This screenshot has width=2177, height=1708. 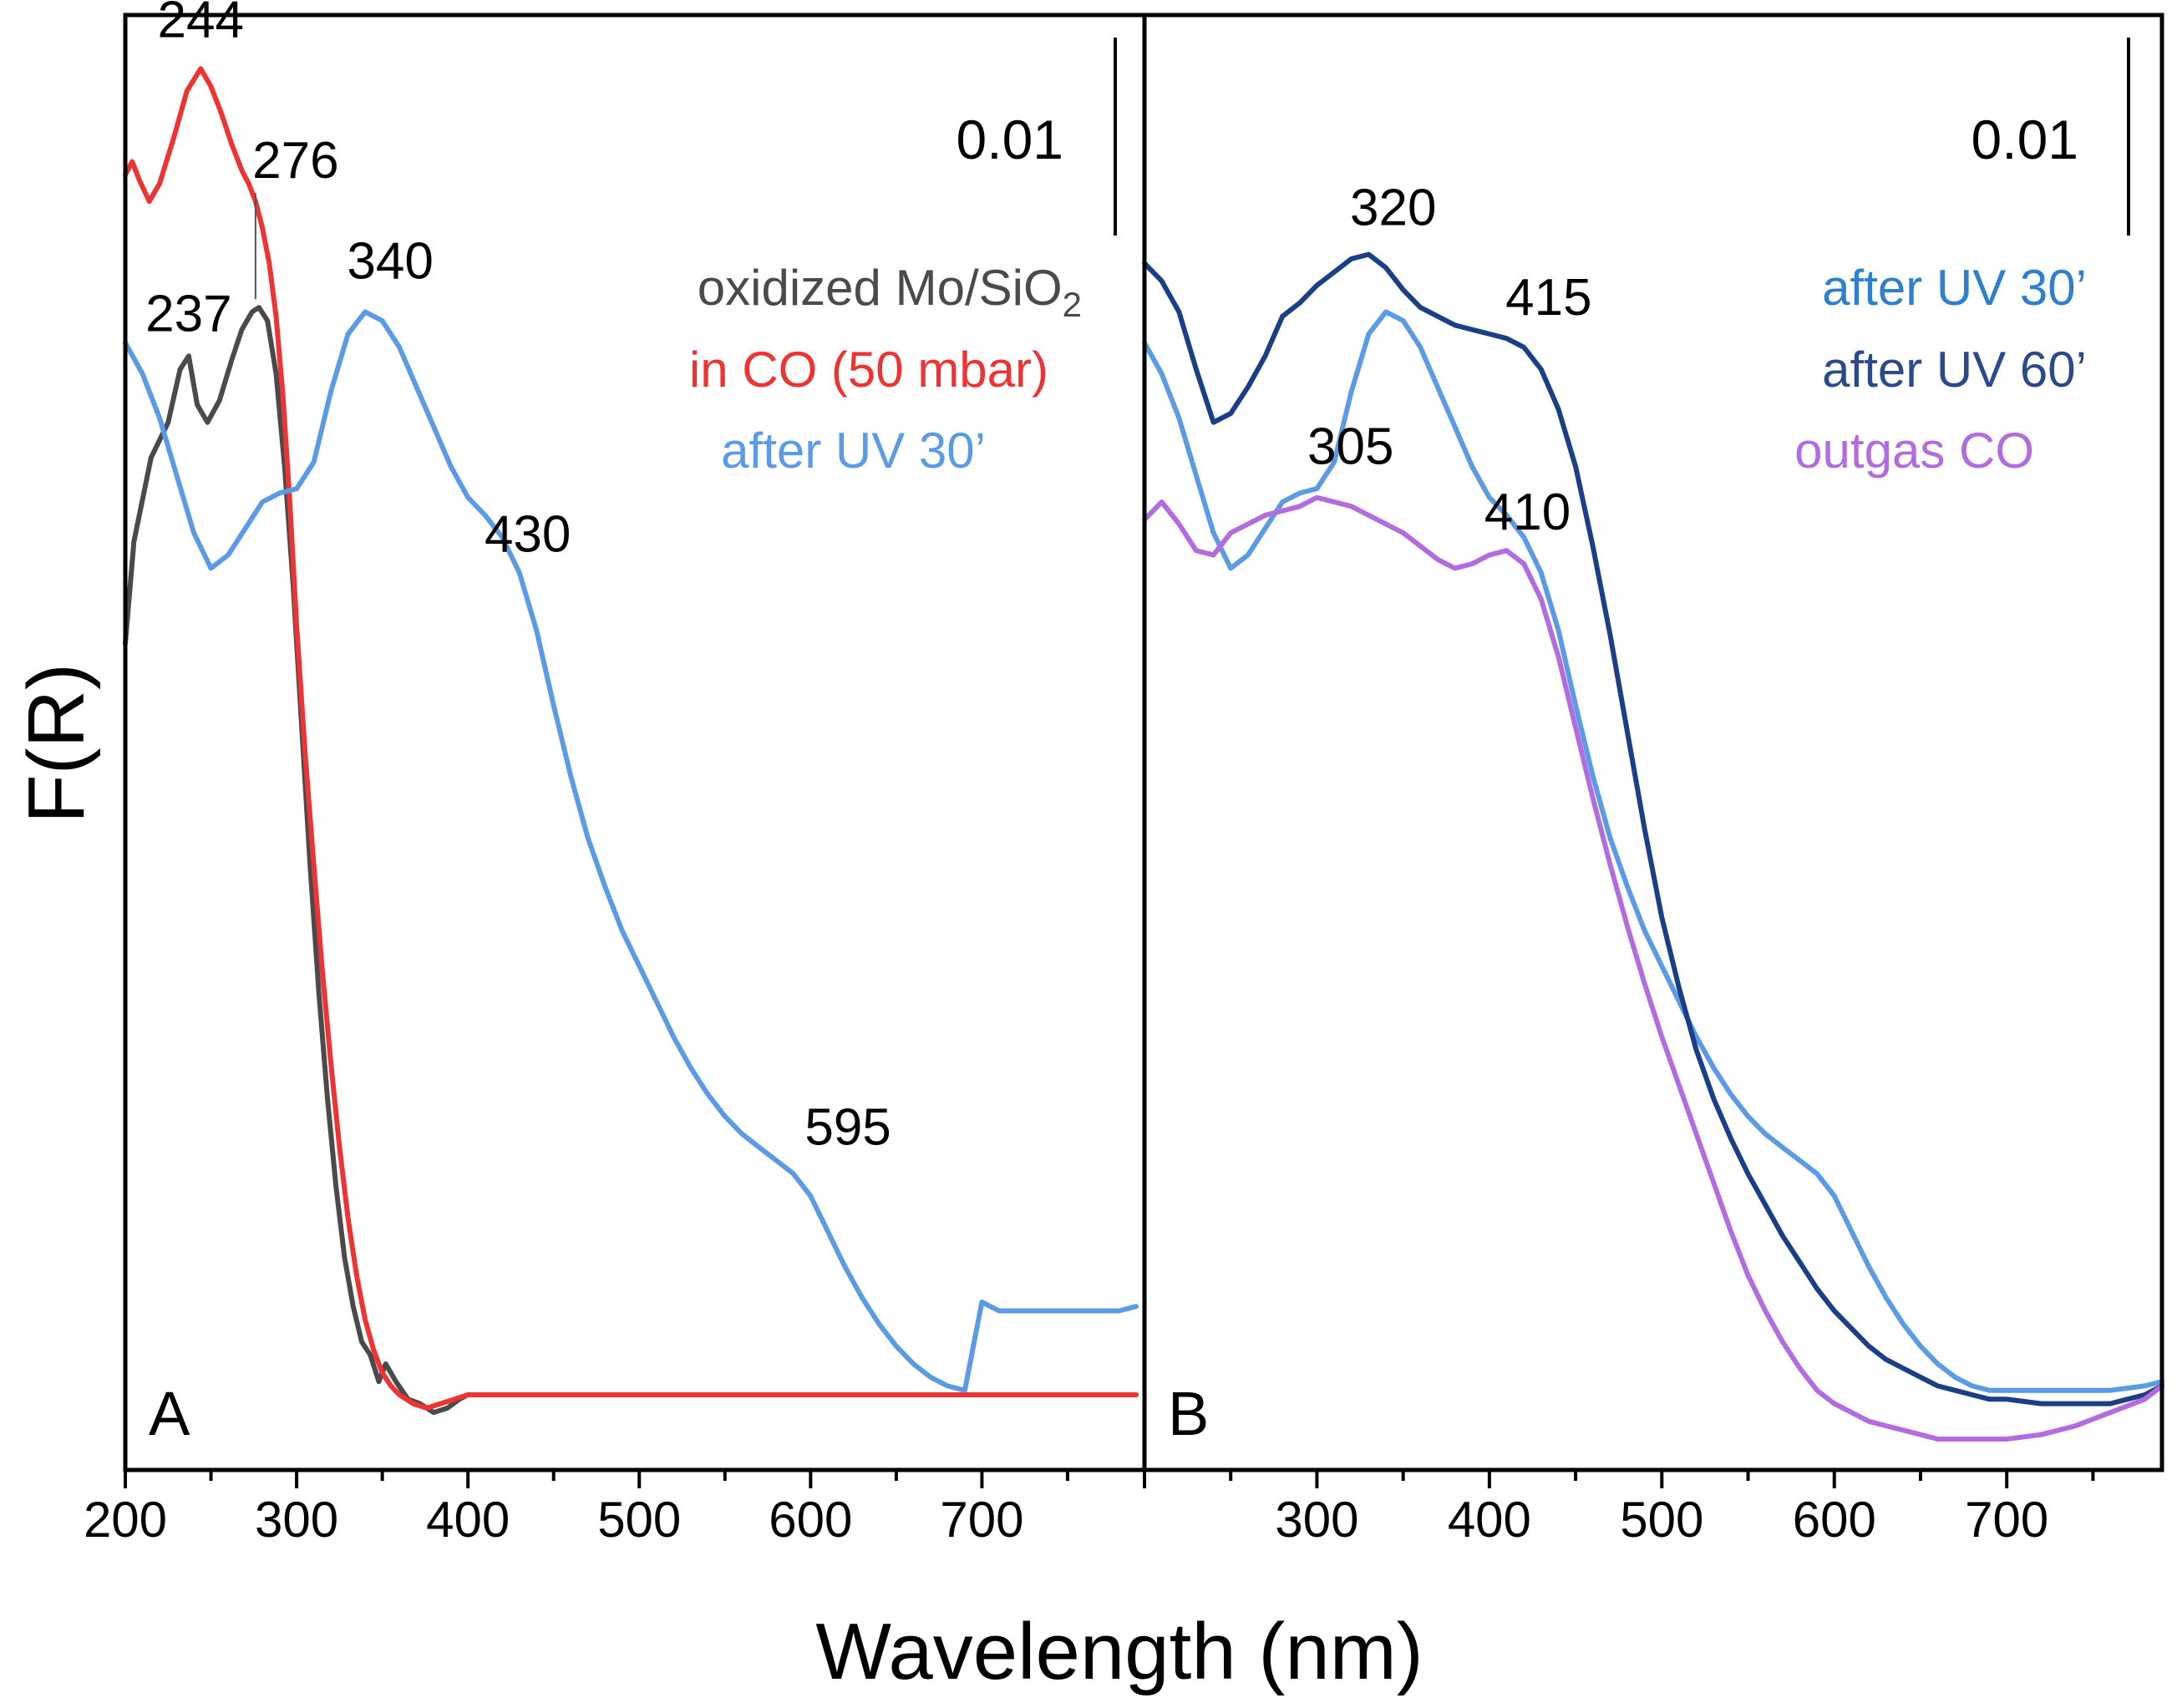 What do you see at coordinates (1527, 513) in the screenshot?
I see `peak-label-b-410: 410` at bounding box center [1527, 513].